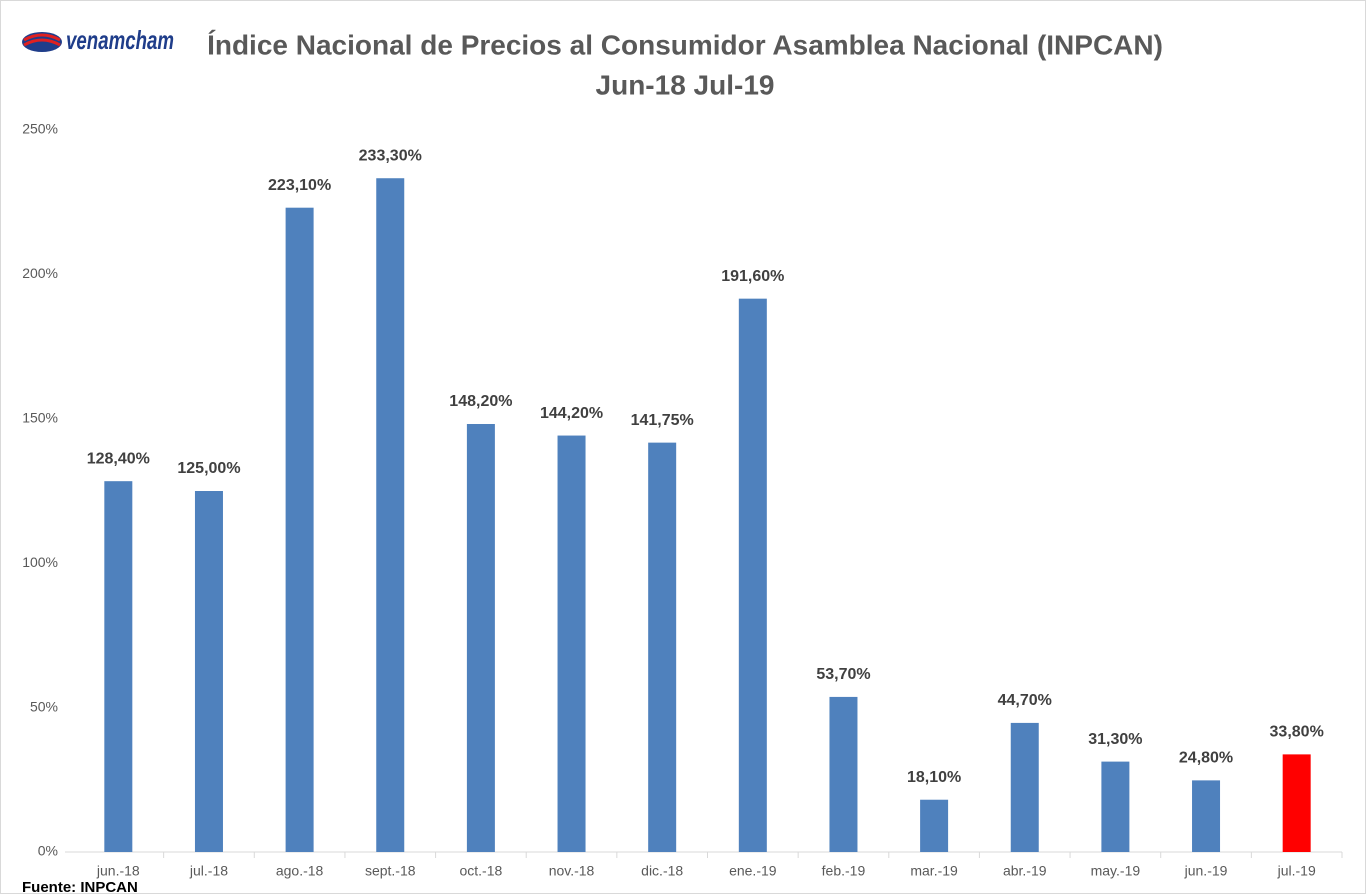  Describe the element at coordinates (1206, 871) in the screenshot. I see `x-tick-label: jun.-19` at that location.